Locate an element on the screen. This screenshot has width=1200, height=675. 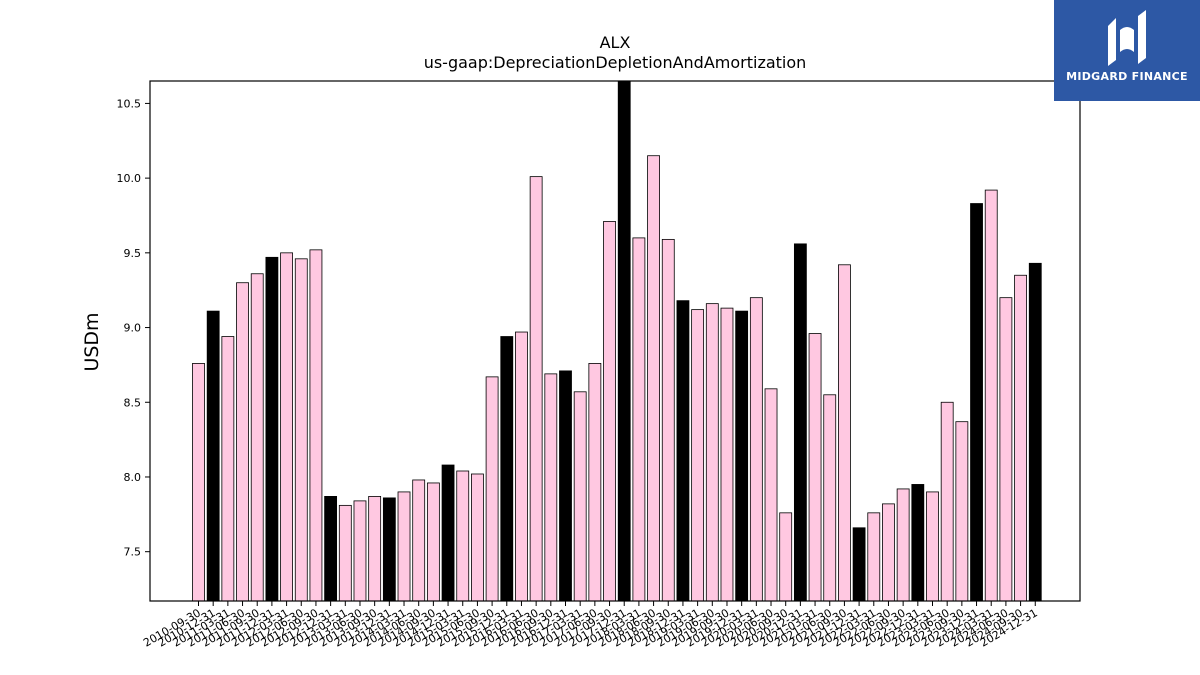
y-tick-label: 8.5 is located at coordinates (133, 402).